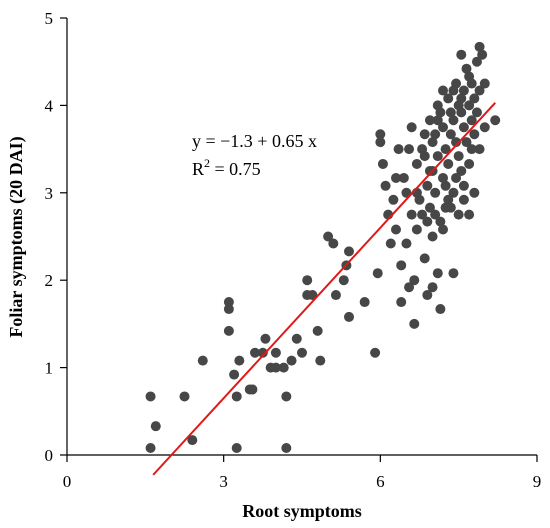 The image size is (550, 528). I want to click on x-tick-label: 0, so click(67, 481).